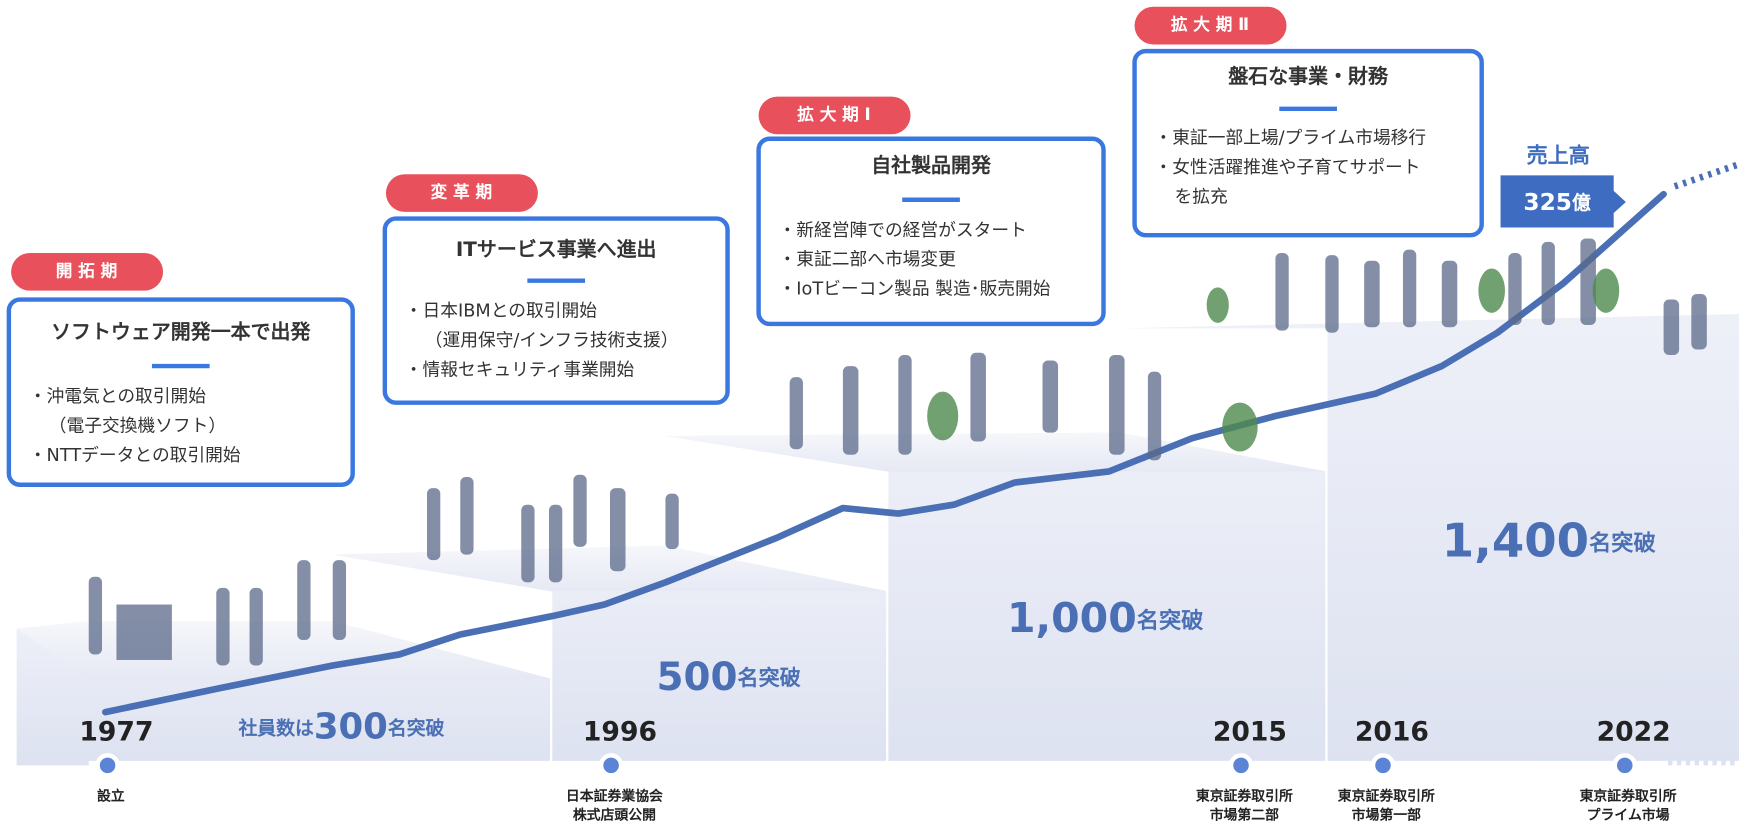 This screenshot has height=822, width=1739. Describe the element at coordinates (1291, 138) in the screenshot. I see `phase-bullet: ・東証一部上場/プライム市場移行` at that location.